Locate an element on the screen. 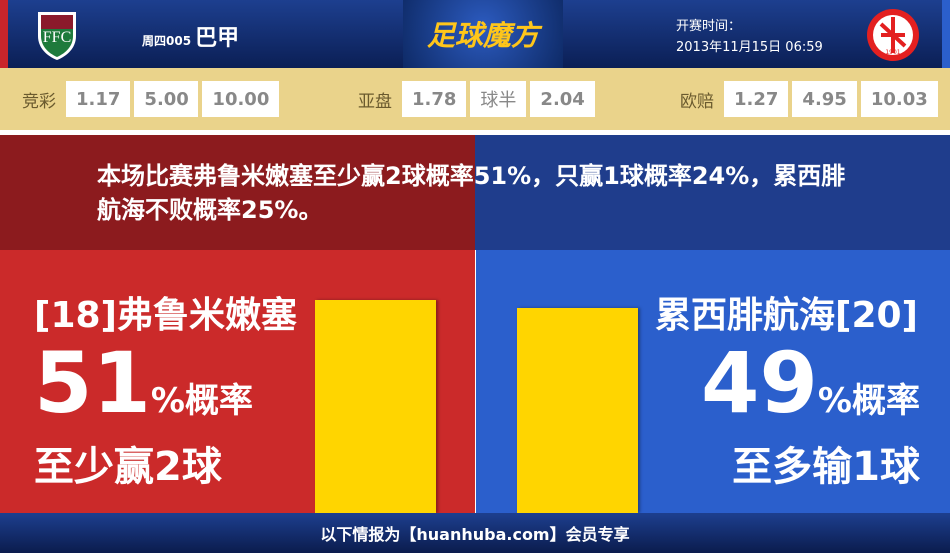  away-percent-suffix: %概率 is located at coordinates (868, 401).